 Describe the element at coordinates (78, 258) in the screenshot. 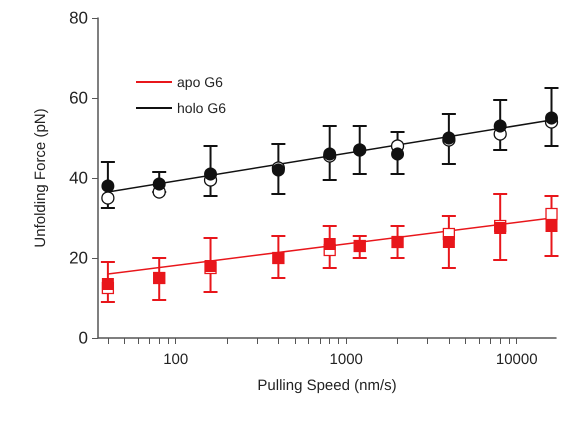

I see `y-tick-label: 20` at that location.